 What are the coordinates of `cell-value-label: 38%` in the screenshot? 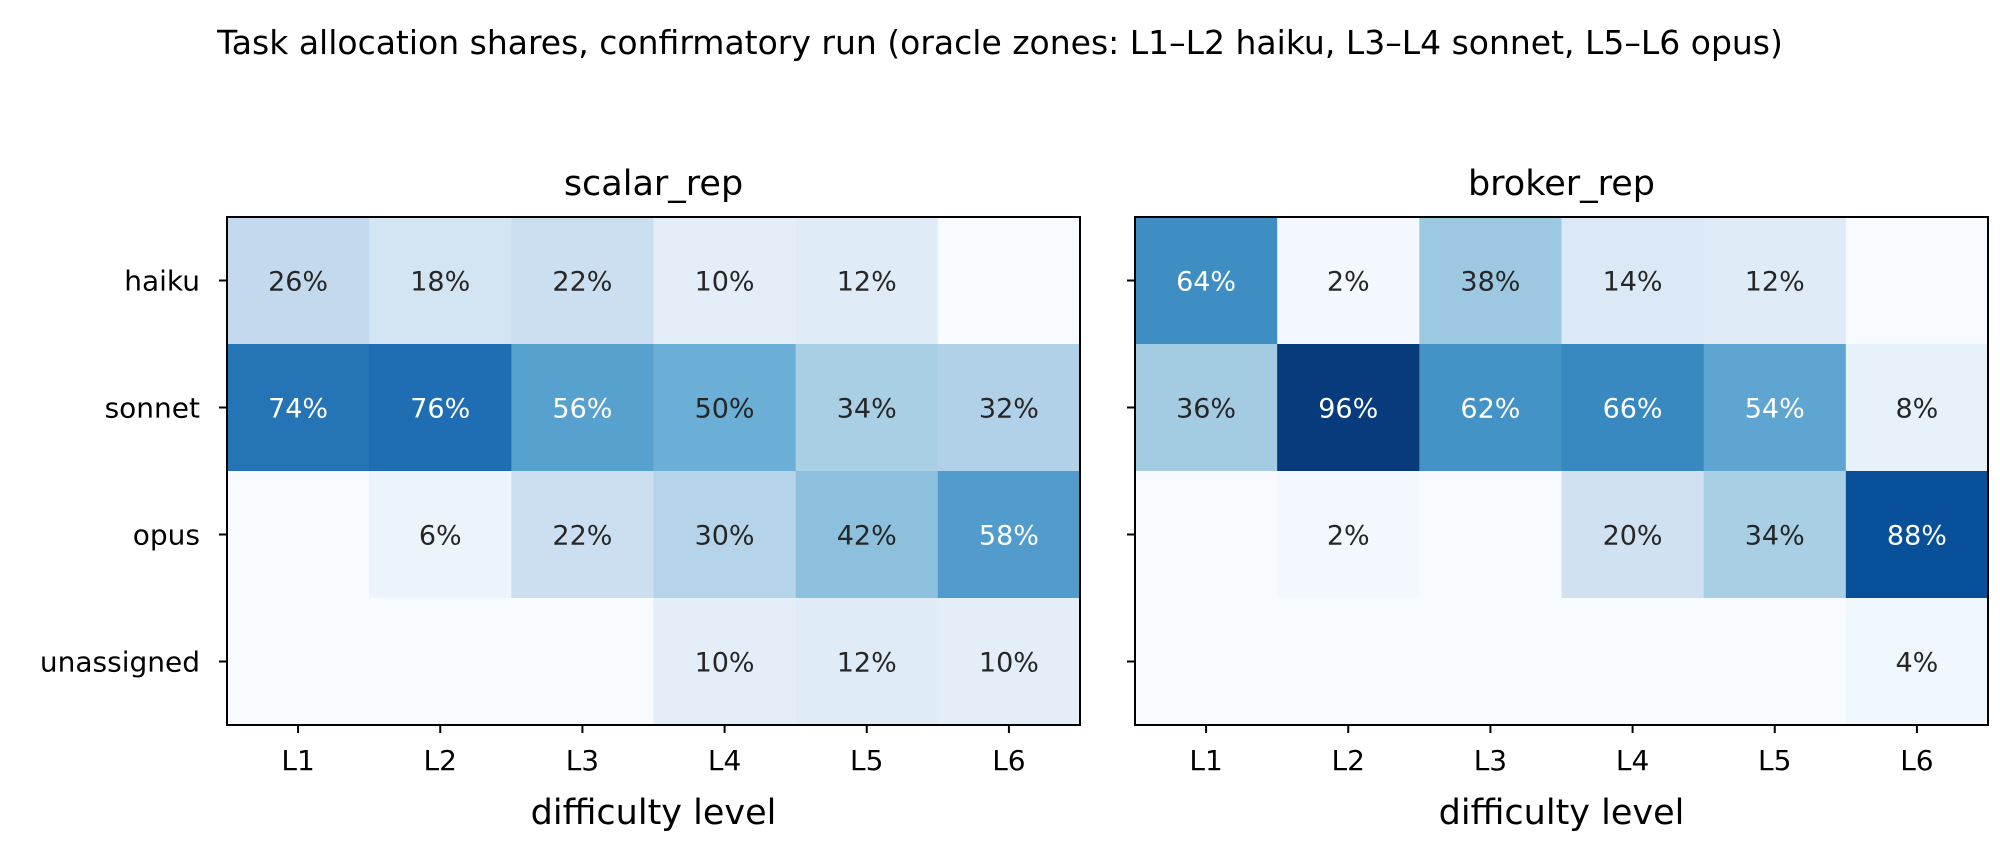 It's located at (1490, 282).